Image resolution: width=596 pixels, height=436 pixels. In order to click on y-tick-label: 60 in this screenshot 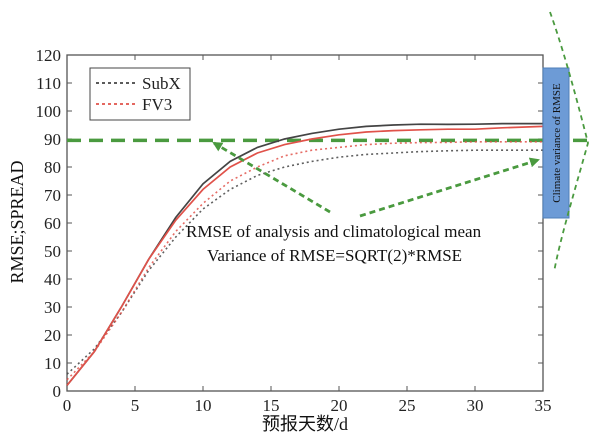, I will do `click(52, 223)`.